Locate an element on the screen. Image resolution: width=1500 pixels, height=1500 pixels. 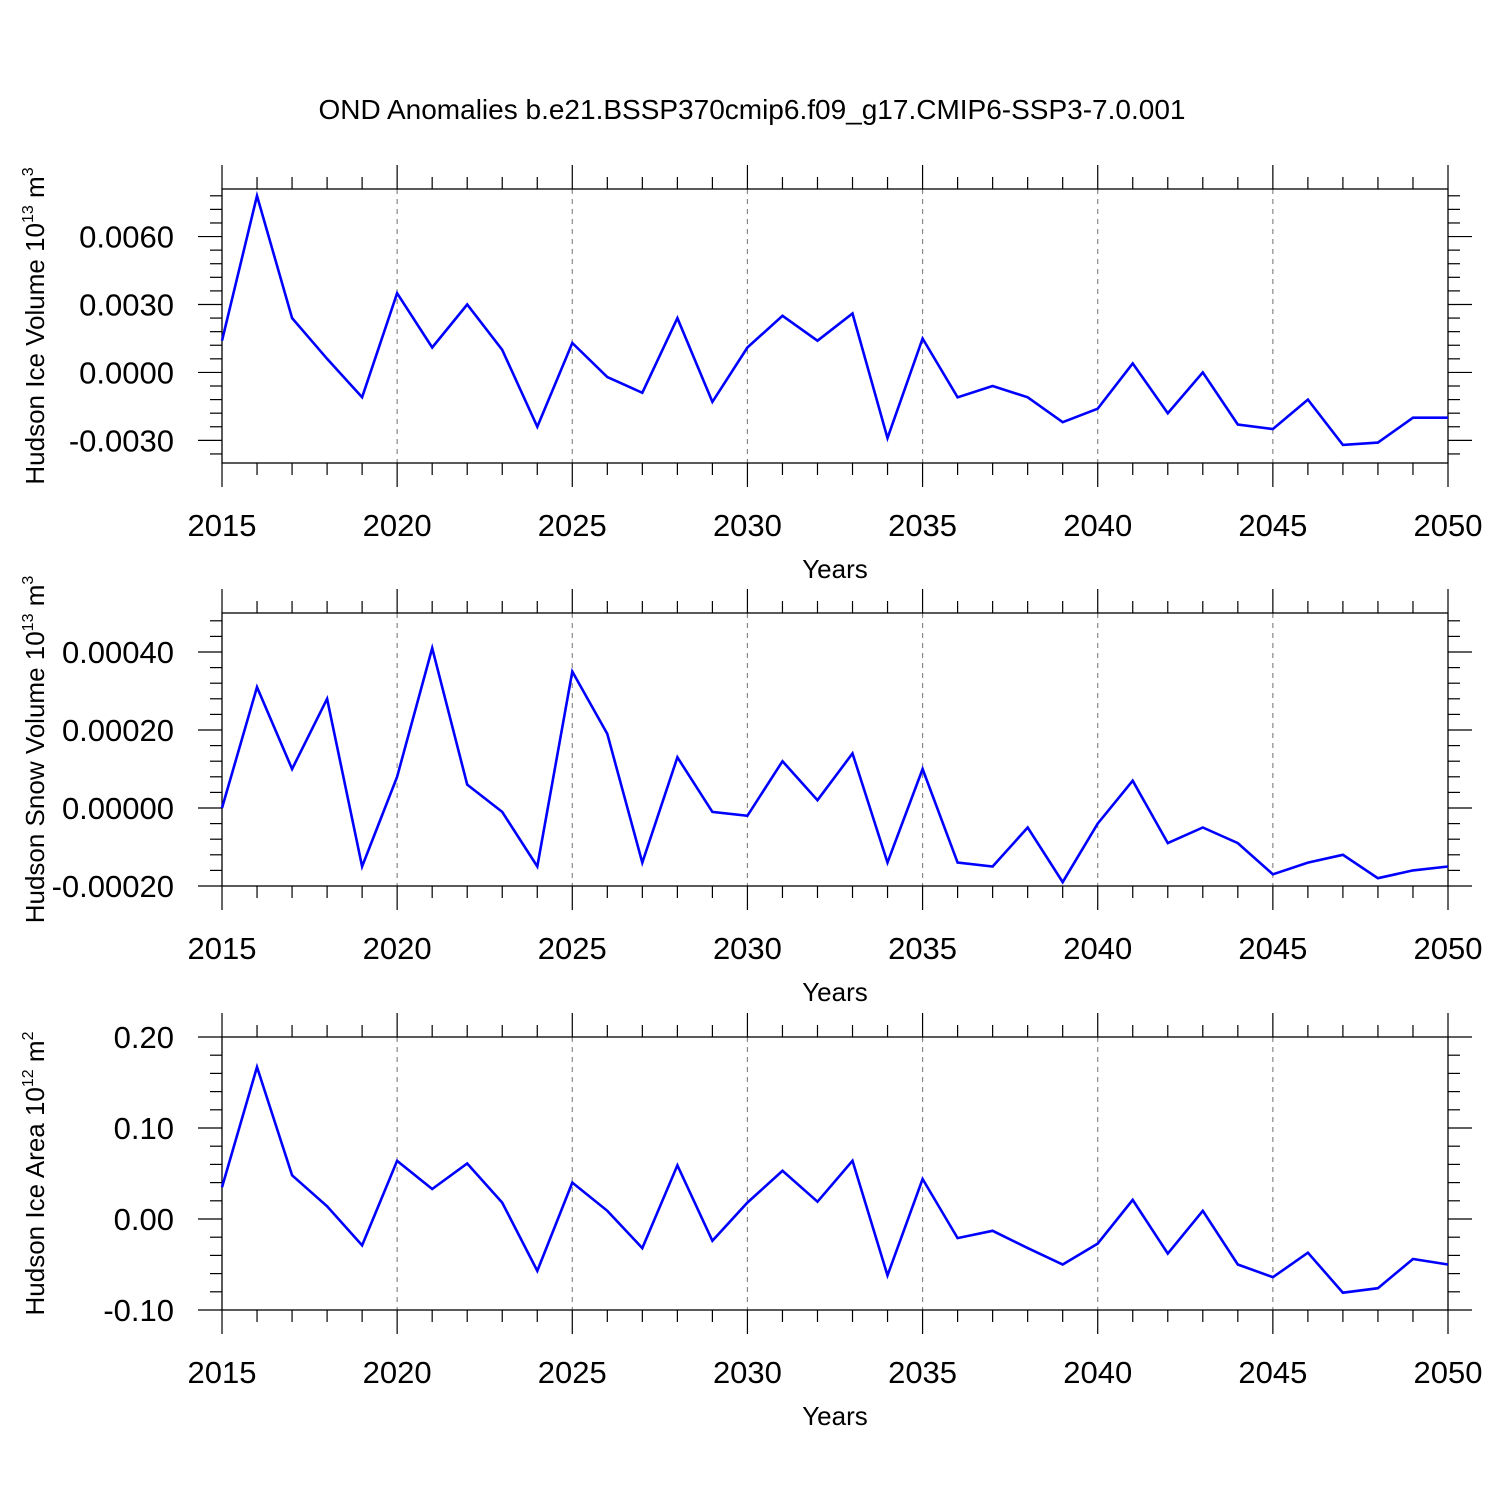
y-tick-label: -0.10 is located at coordinates (138, 1310).